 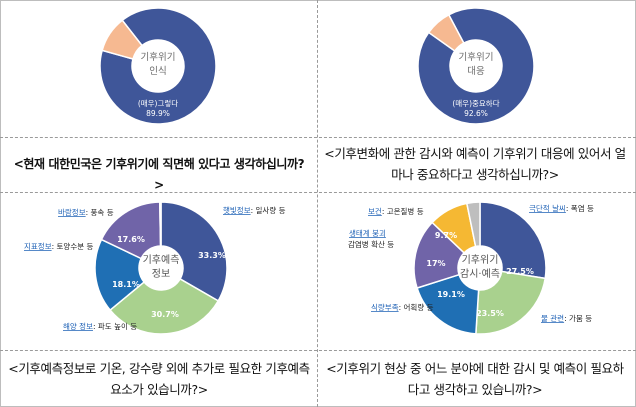 I want to click on slice-value-label: 27.5%, so click(x=520, y=271).